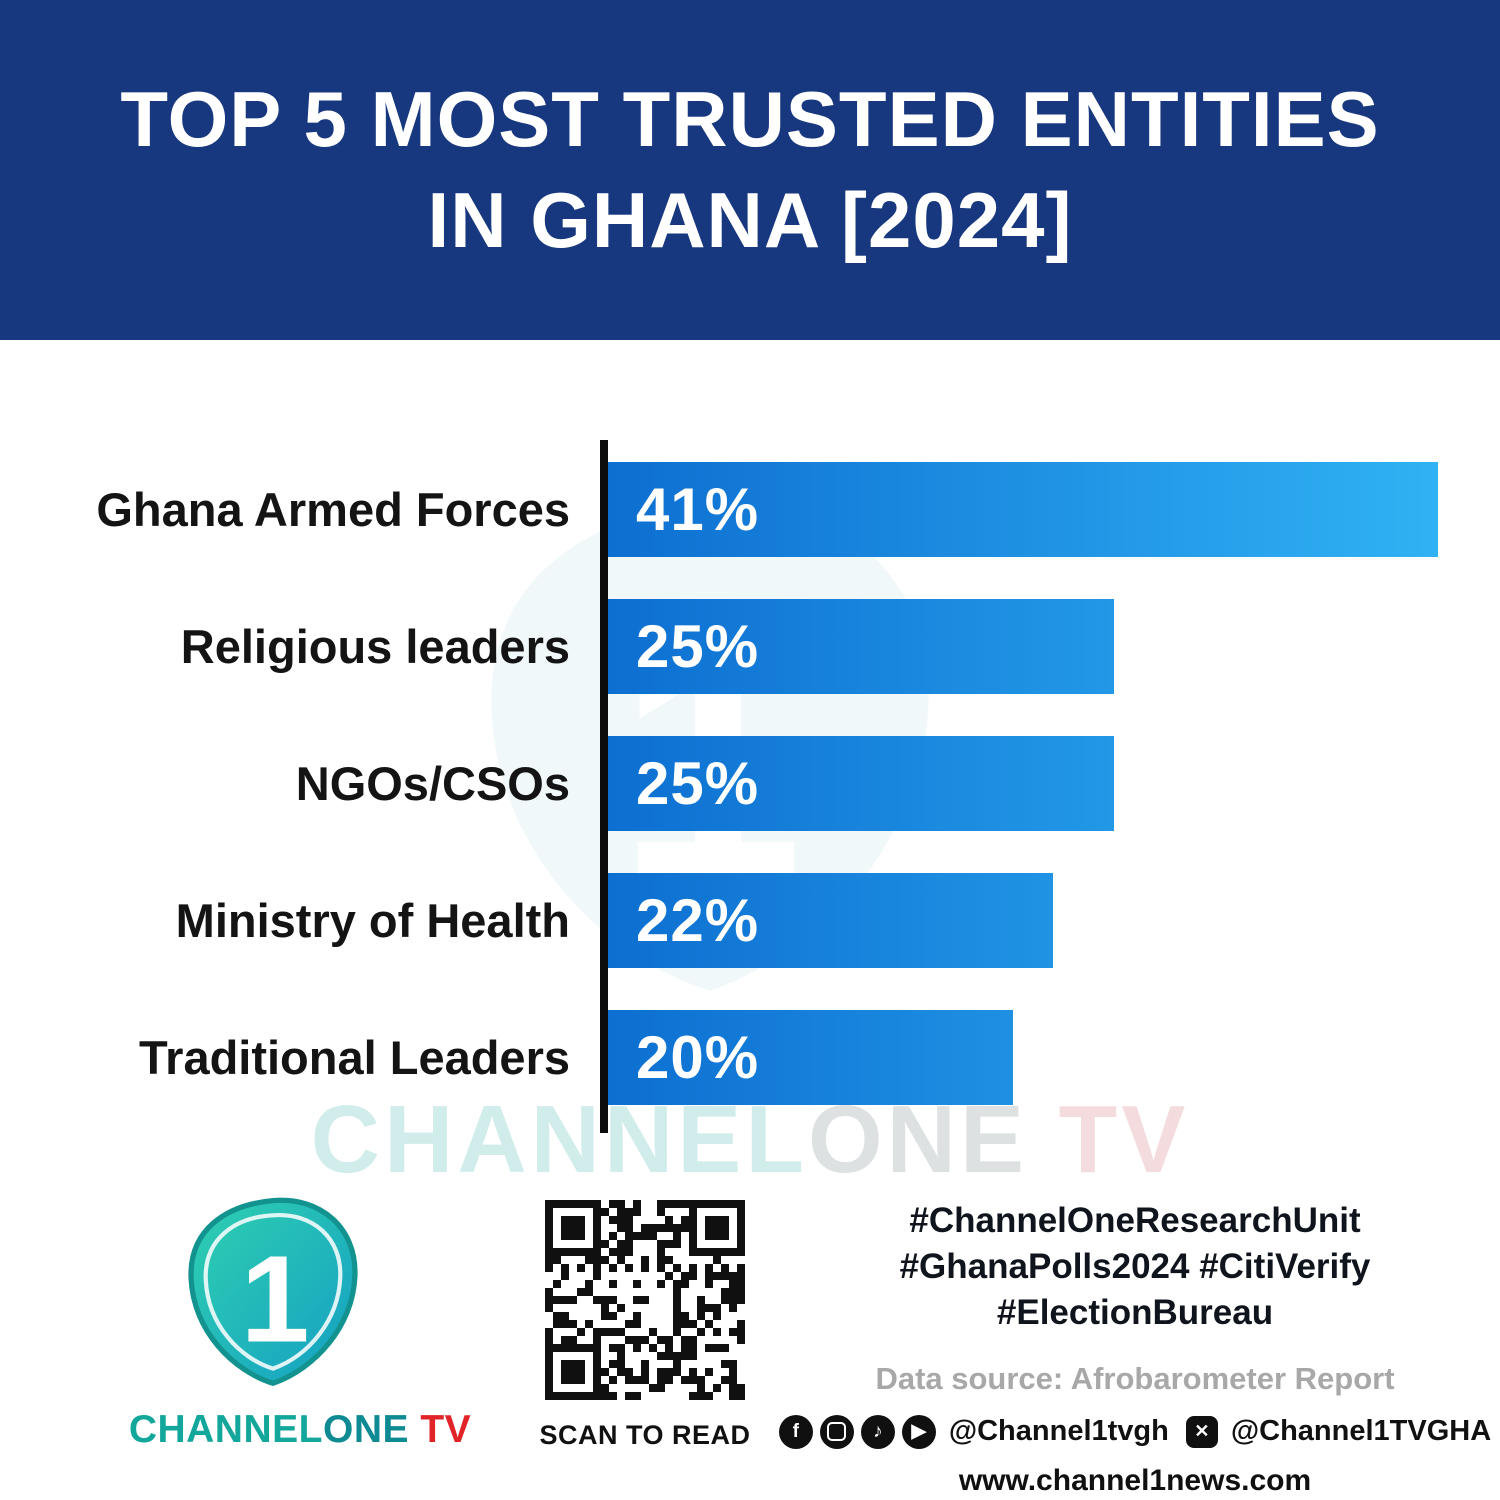 The height and width of the screenshot is (1500, 1500). I want to click on bar-track: 20%, so click(1023, 1057).